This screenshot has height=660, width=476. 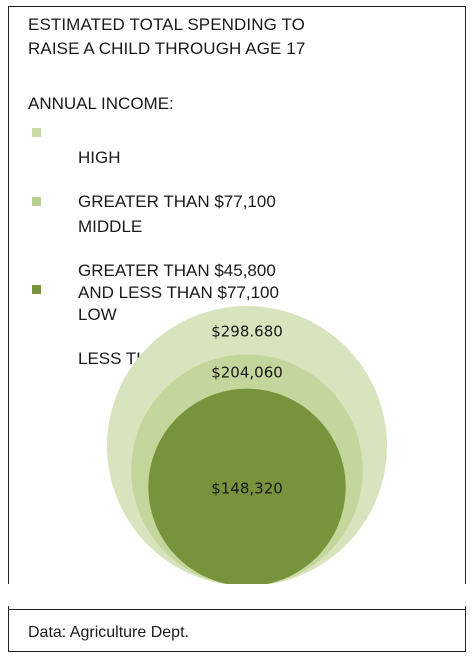 I want to click on legend-name-middle: MIDDLE, so click(x=110, y=226).